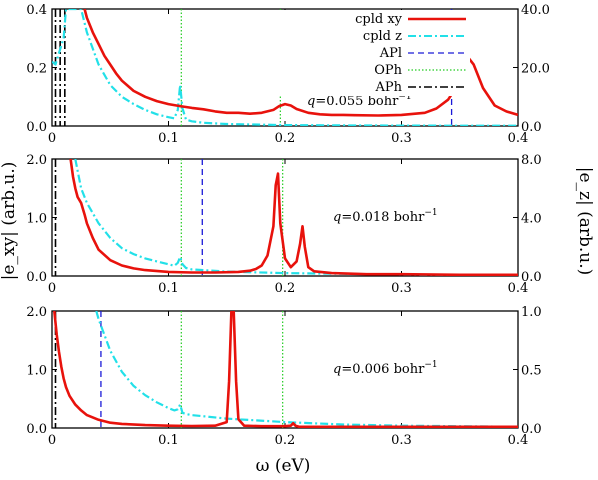  Describe the element at coordinates (36, 10) in the screenshot. I see `y-tick-label: 0.4` at that location.